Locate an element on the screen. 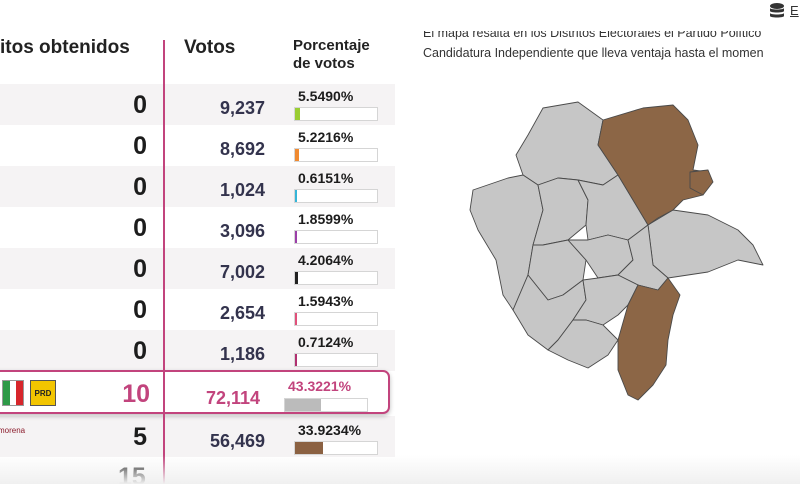  votos-cell: 2,654 is located at coordinates (242, 313).